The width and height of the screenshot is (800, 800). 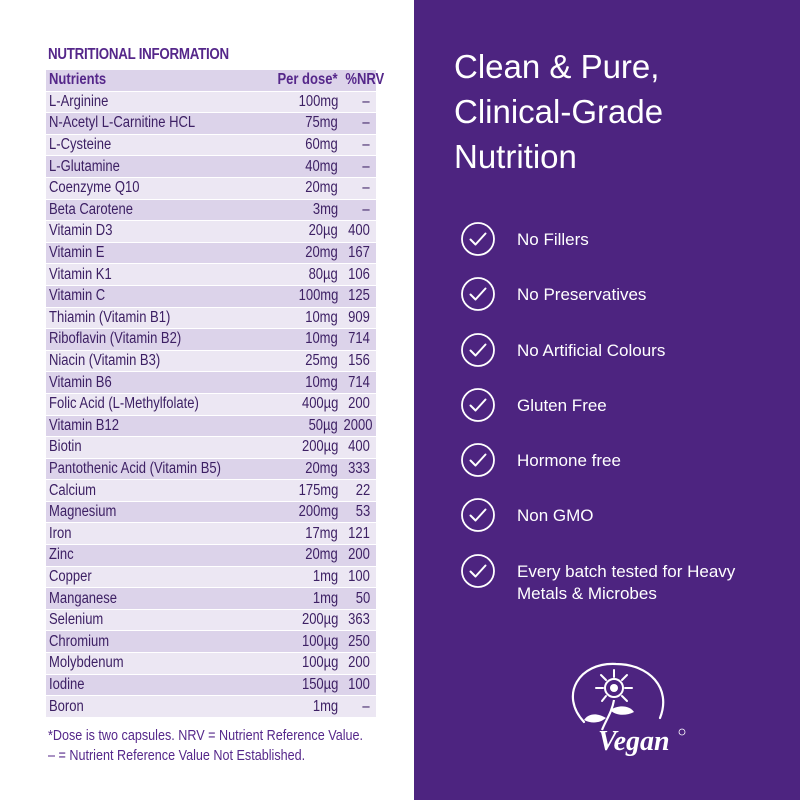 What do you see at coordinates (70, 576) in the screenshot?
I see `nutrient-name: Copper` at bounding box center [70, 576].